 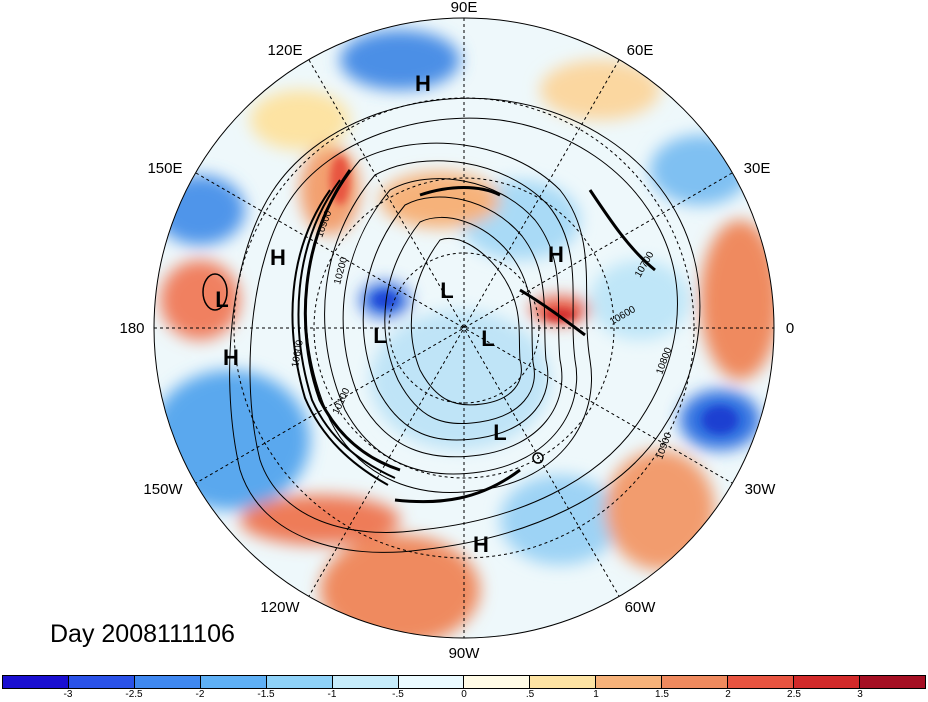 I want to click on colorbar-tick-label: -2, so click(x=200, y=694).